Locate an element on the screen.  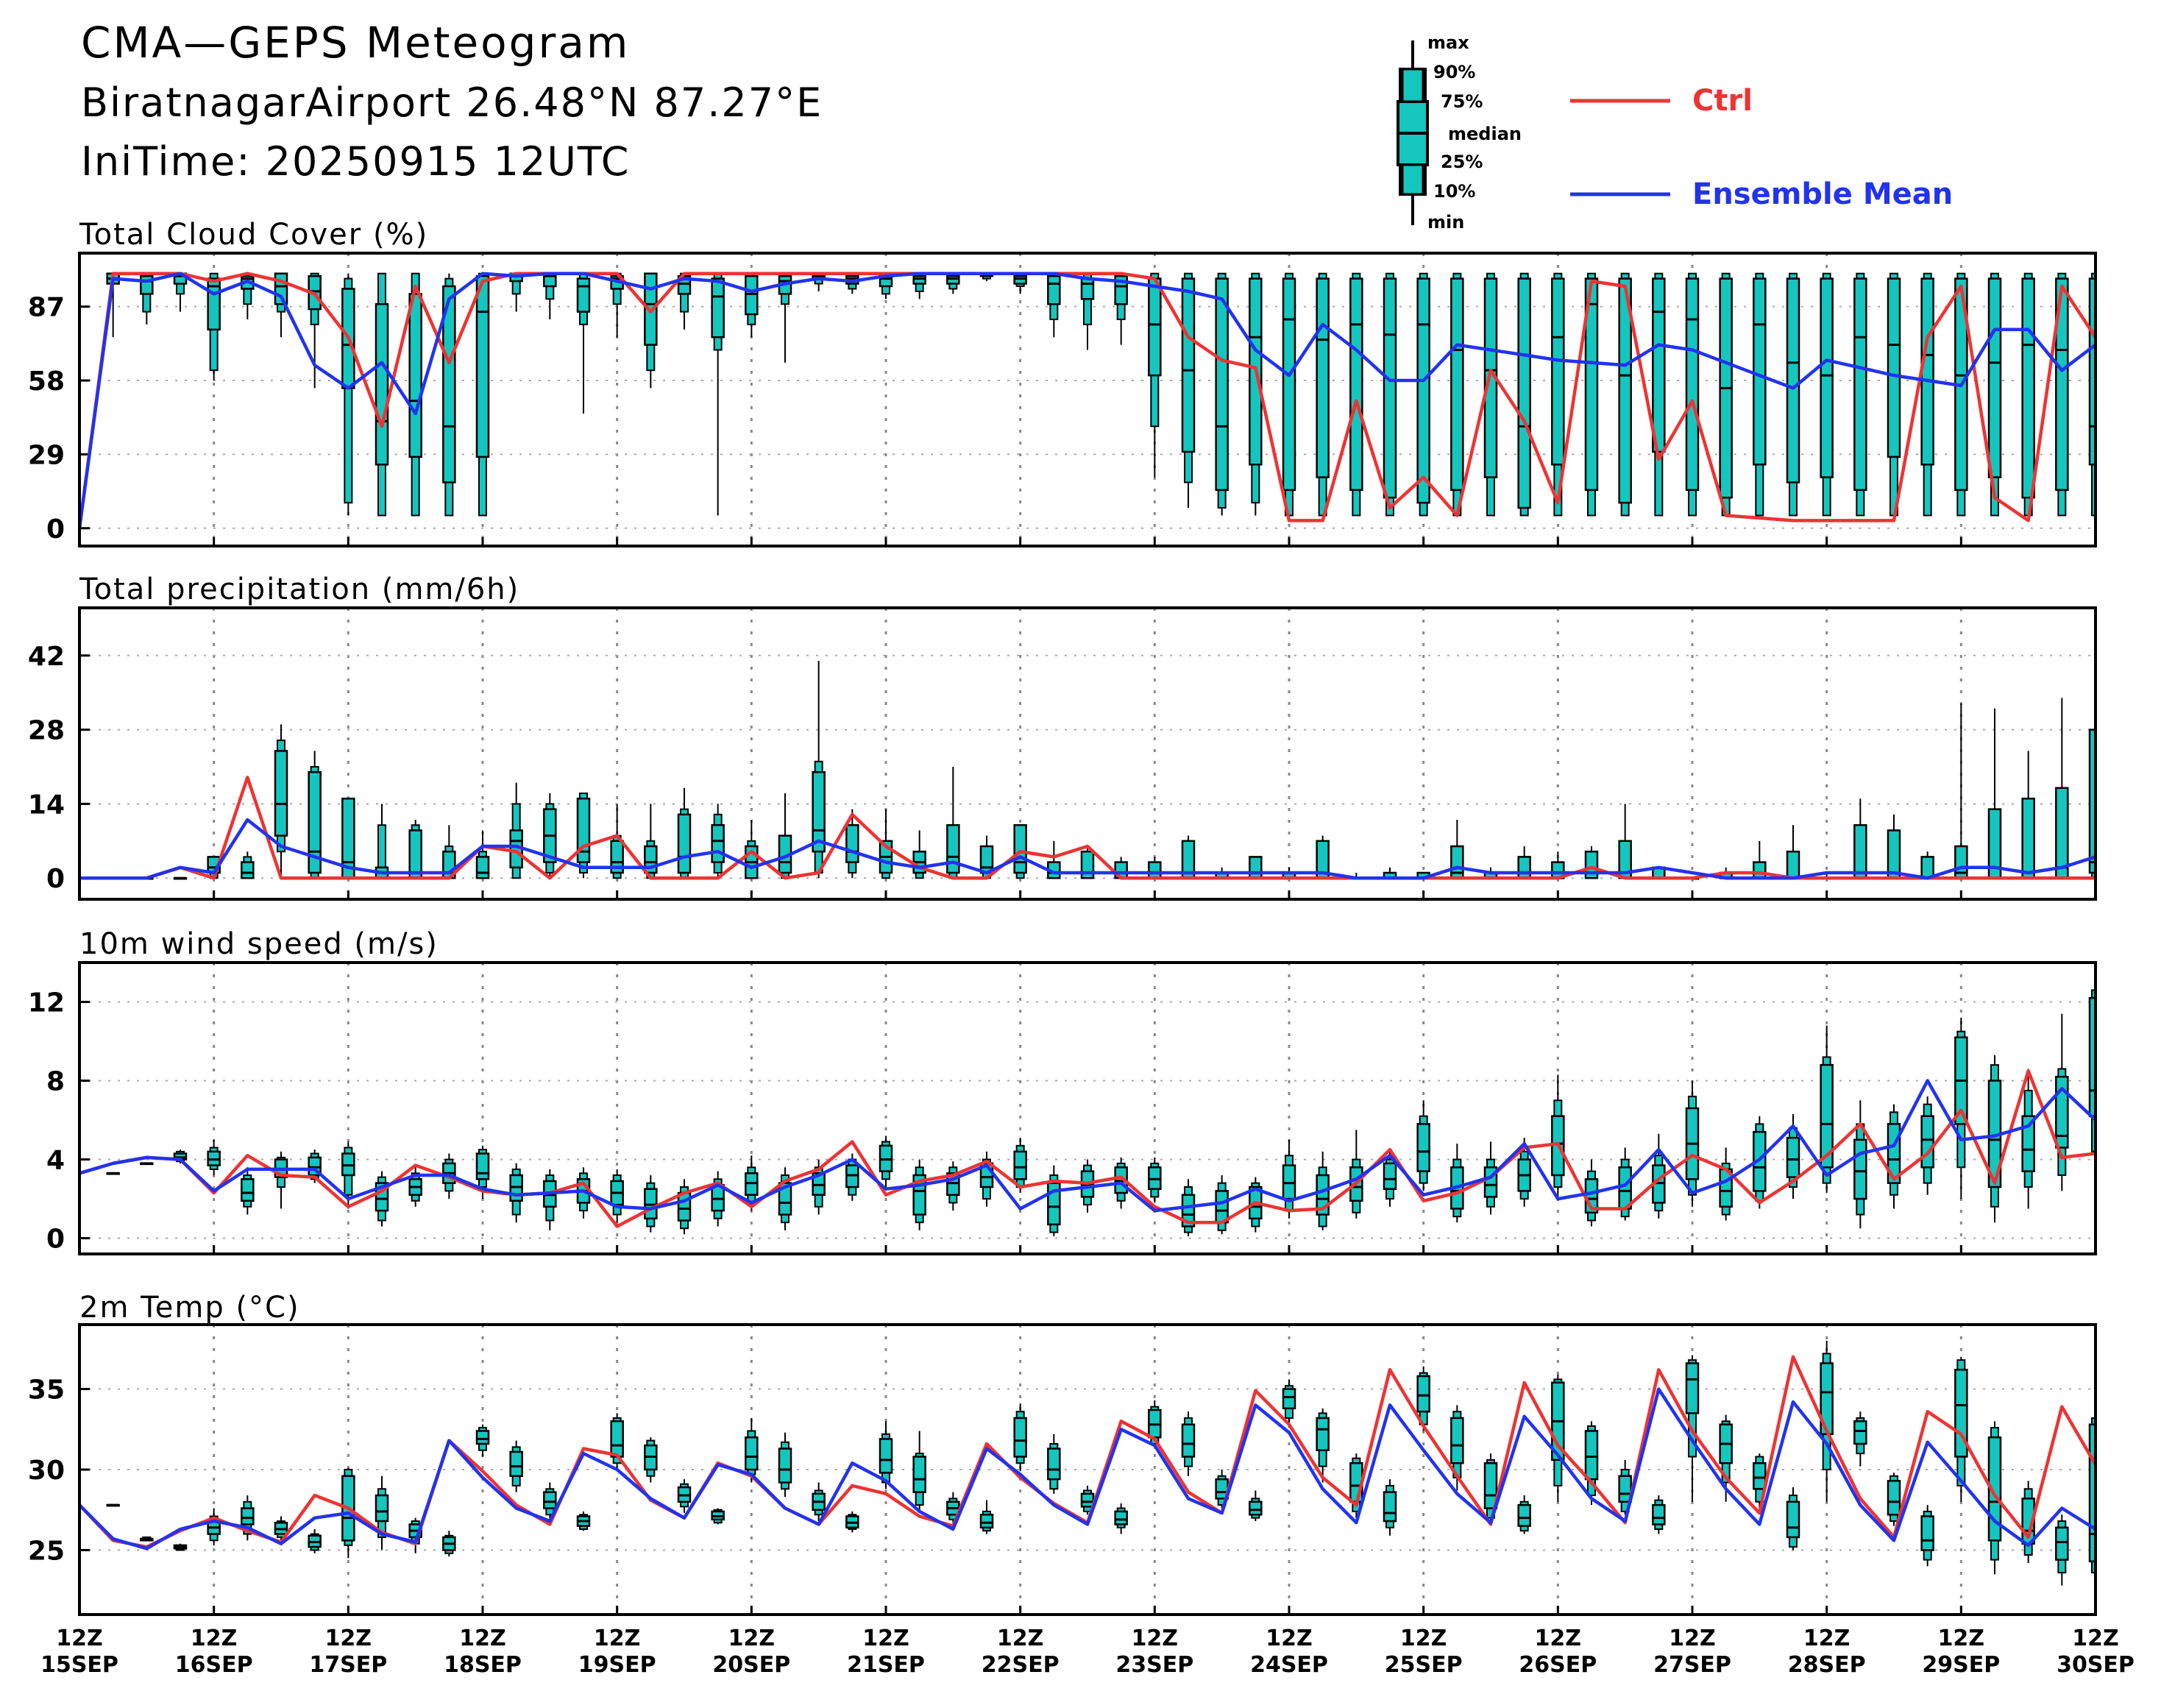
x-tick-date: 22SEP is located at coordinates (1021, 1665).